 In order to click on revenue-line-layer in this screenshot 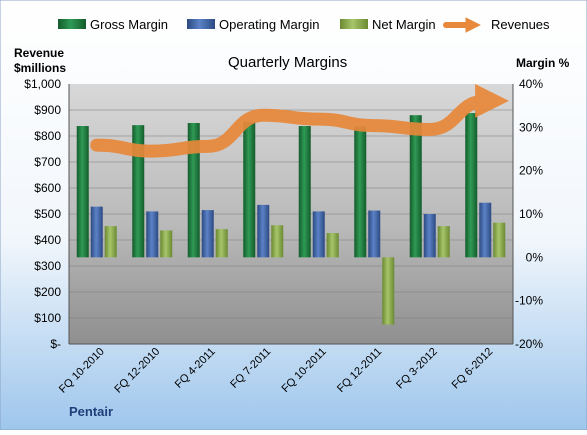, I will do `click(299, 121)`.